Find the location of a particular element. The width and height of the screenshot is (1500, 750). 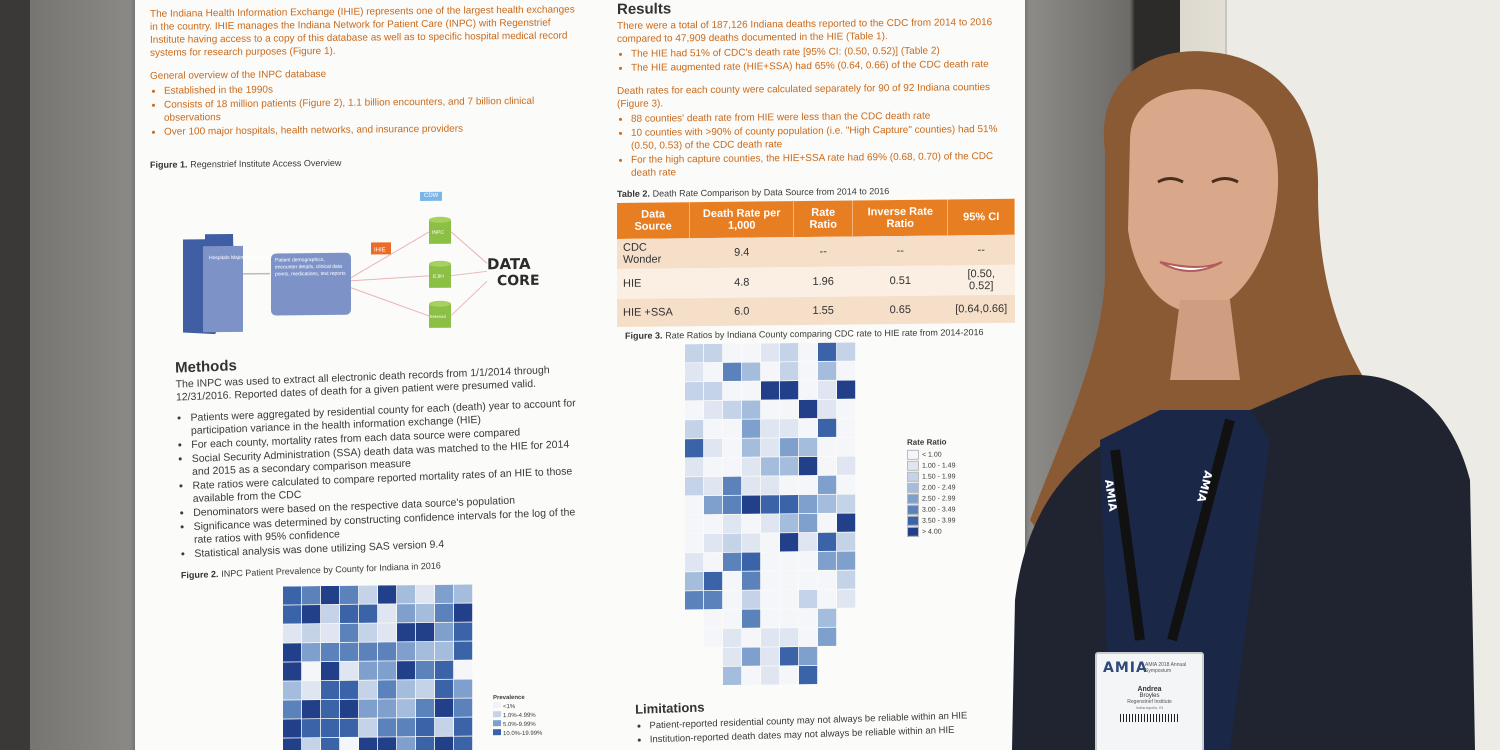

badge-first-name: Andrea is located at coordinates (1149, 689).